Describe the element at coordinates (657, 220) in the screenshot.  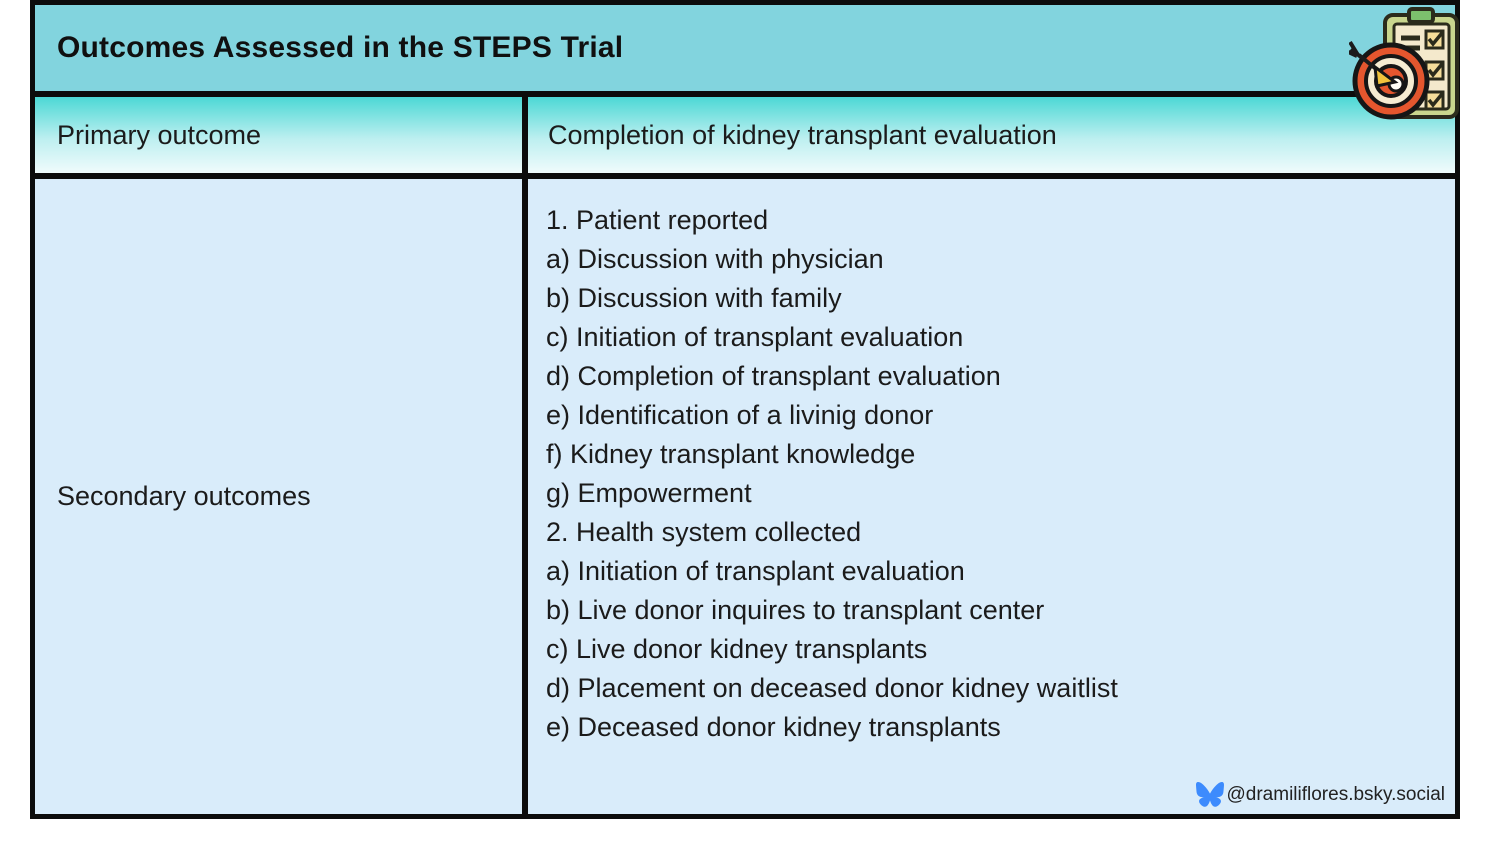
I see `list-item: 1. Patient reported` at that location.